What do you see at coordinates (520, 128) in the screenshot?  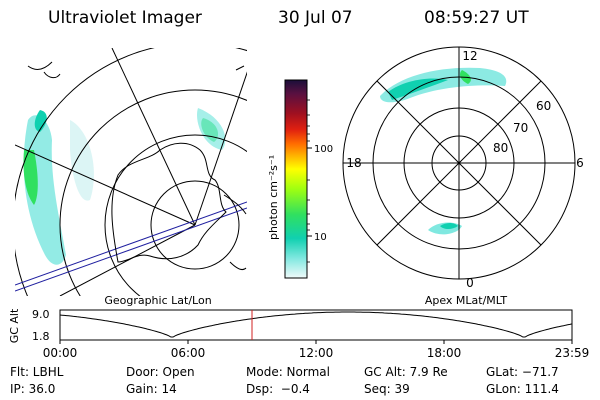 I see `mlat-label-70: 70` at bounding box center [520, 128].